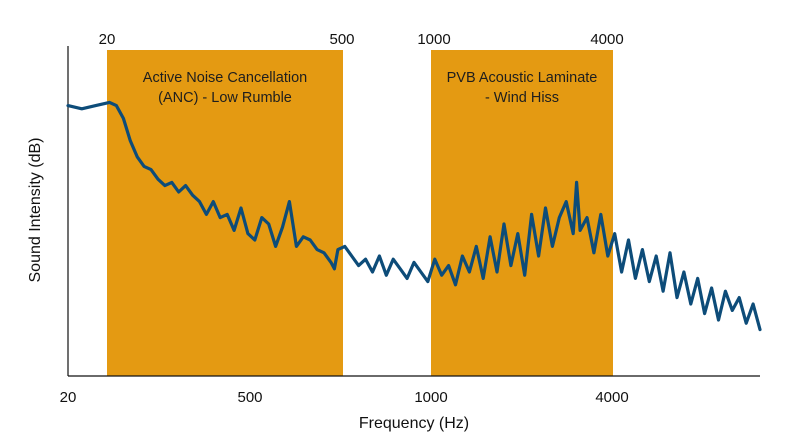 The height and width of the screenshot is (447, 800). Describe the element at coordinates (225, 98) in the screenshot. I see `band-1-label-line-2: (ANC) - Low Rumble` at that location.